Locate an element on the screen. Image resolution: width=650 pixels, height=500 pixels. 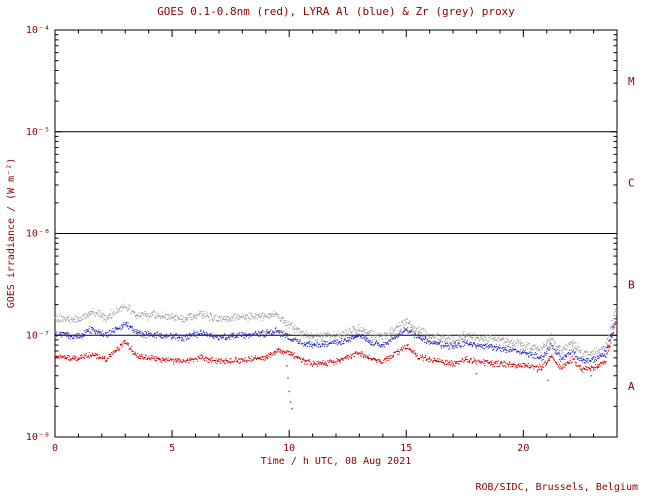
credit-text: ROB/SIDC, Brussels, Belgium is located at coordinates (556, 487).